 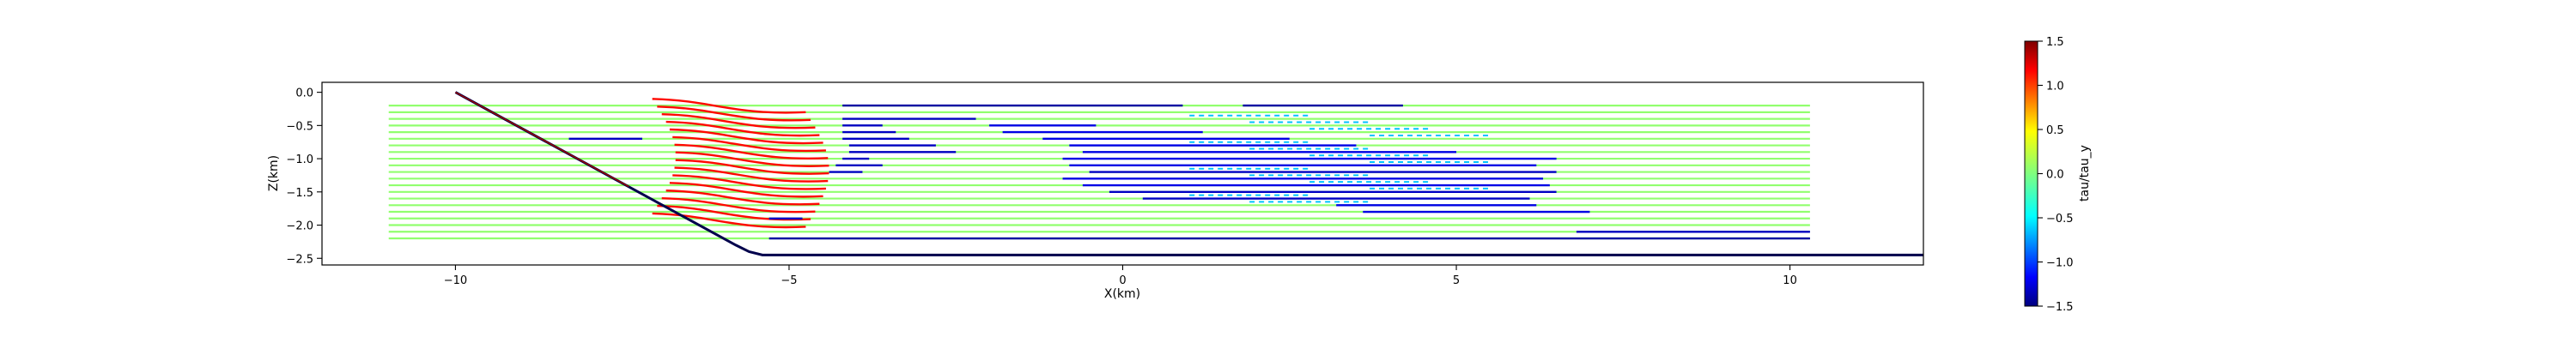 What do you see at coordinates (304, 176) in the screenshot?
I see `y-axis-ticks: 0.0 −0.5 −1.0 −1.5 −2.0 −2.5` at bounding box center [304, 176].